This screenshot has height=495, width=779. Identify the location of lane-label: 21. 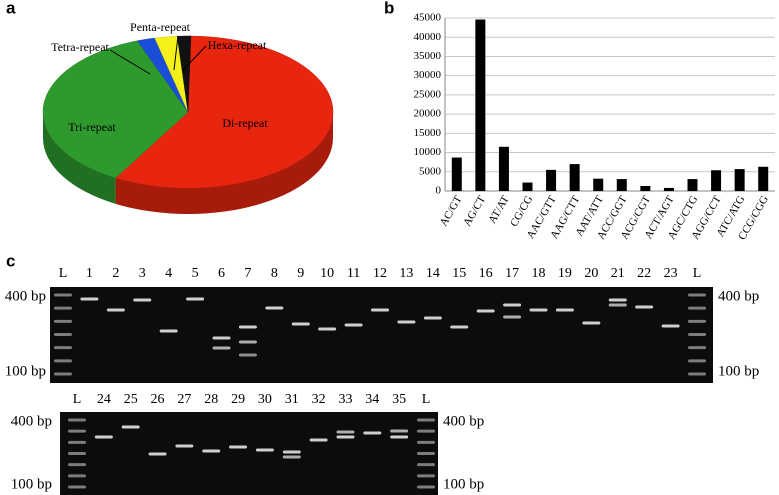
(618, 273).